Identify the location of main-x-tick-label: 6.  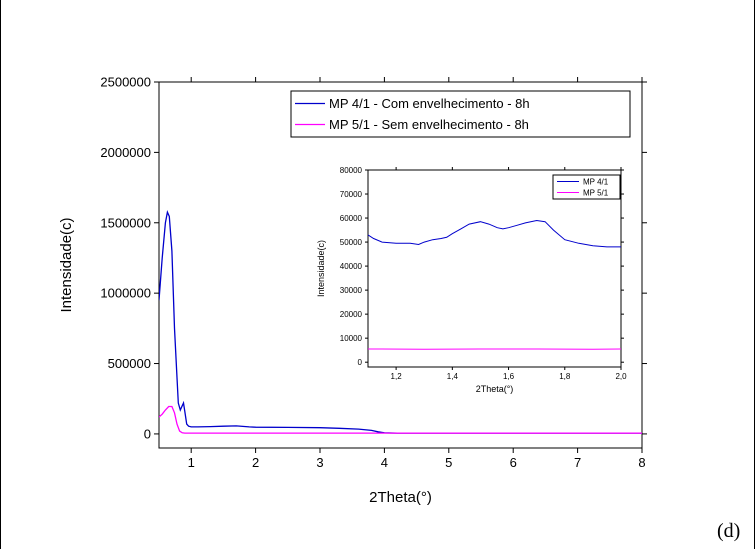
(513, 462).